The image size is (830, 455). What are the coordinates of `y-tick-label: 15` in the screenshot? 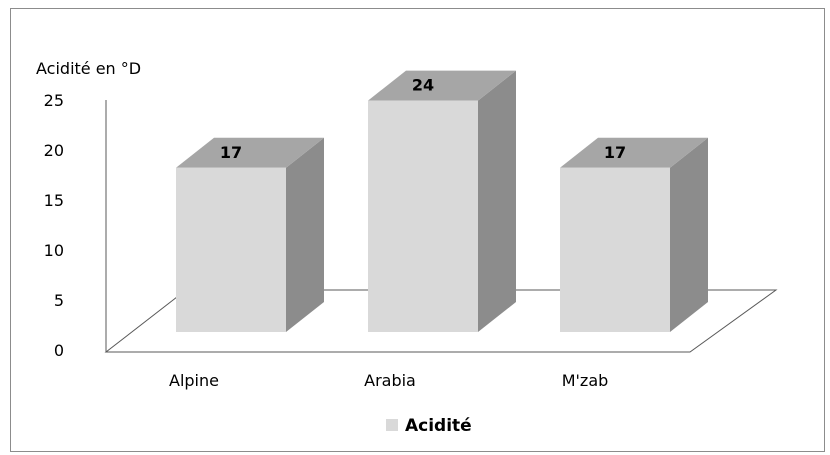 It's located at (54, 200).